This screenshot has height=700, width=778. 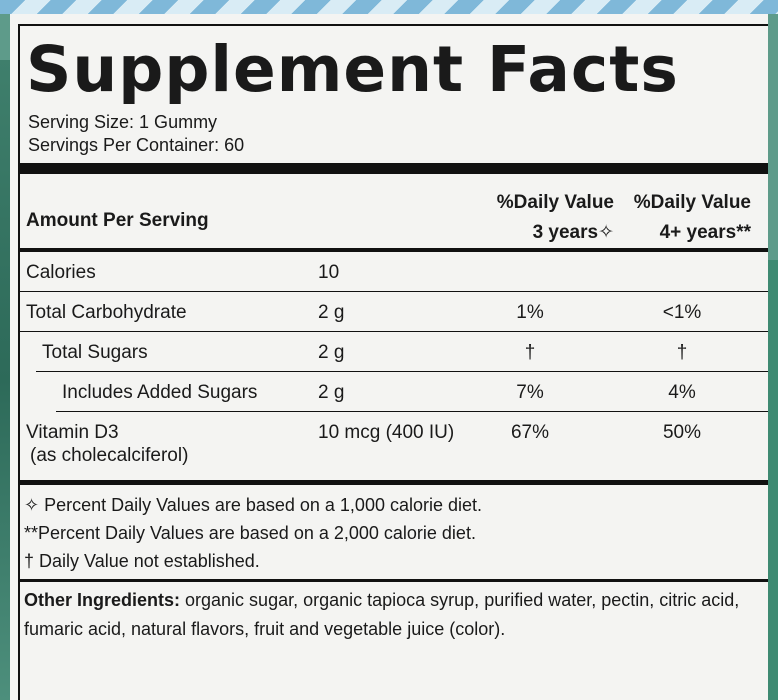 I want to click on nutrient-amount: 10 mcg (400 IU), so click(x=386, y=432).